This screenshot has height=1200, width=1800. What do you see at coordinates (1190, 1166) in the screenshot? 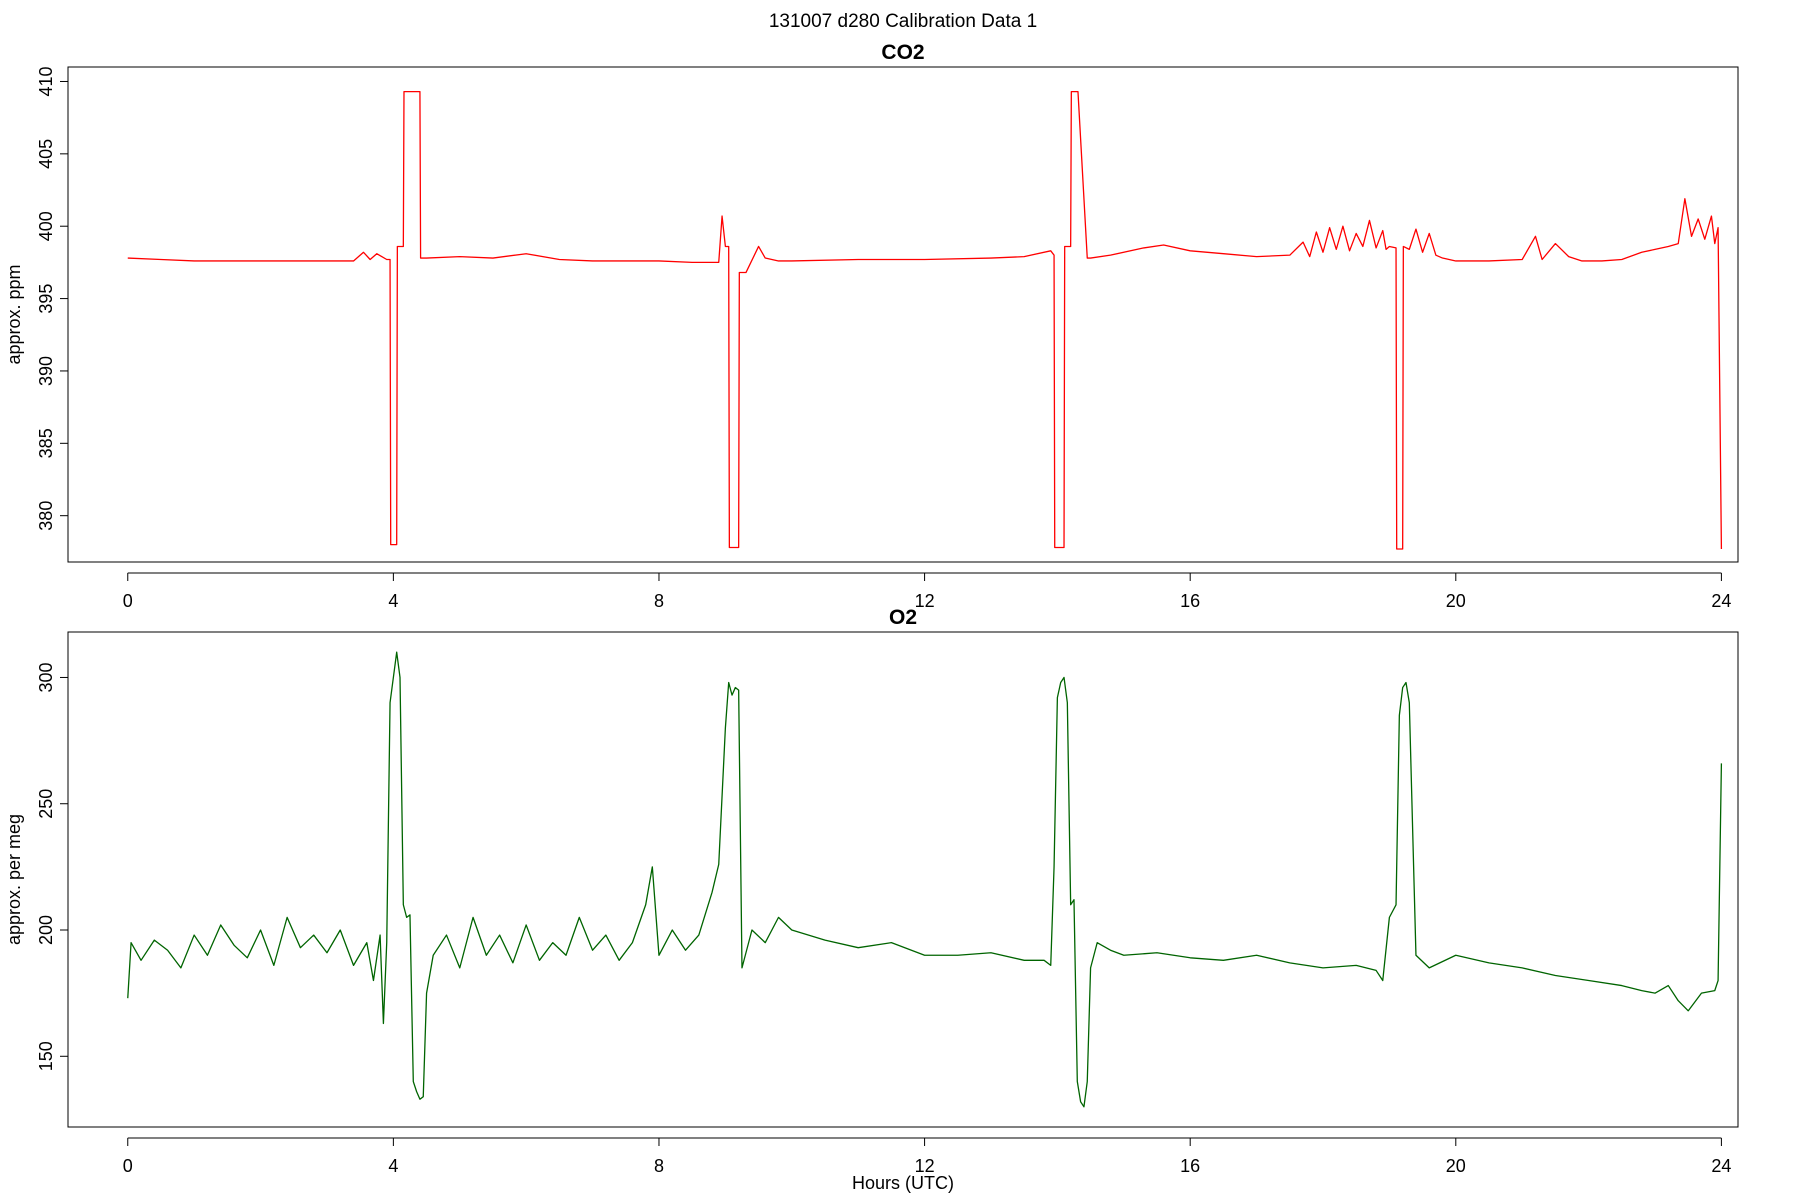
I see `o2-x-tick-label: 16` at bounding box center [1190, 1166].